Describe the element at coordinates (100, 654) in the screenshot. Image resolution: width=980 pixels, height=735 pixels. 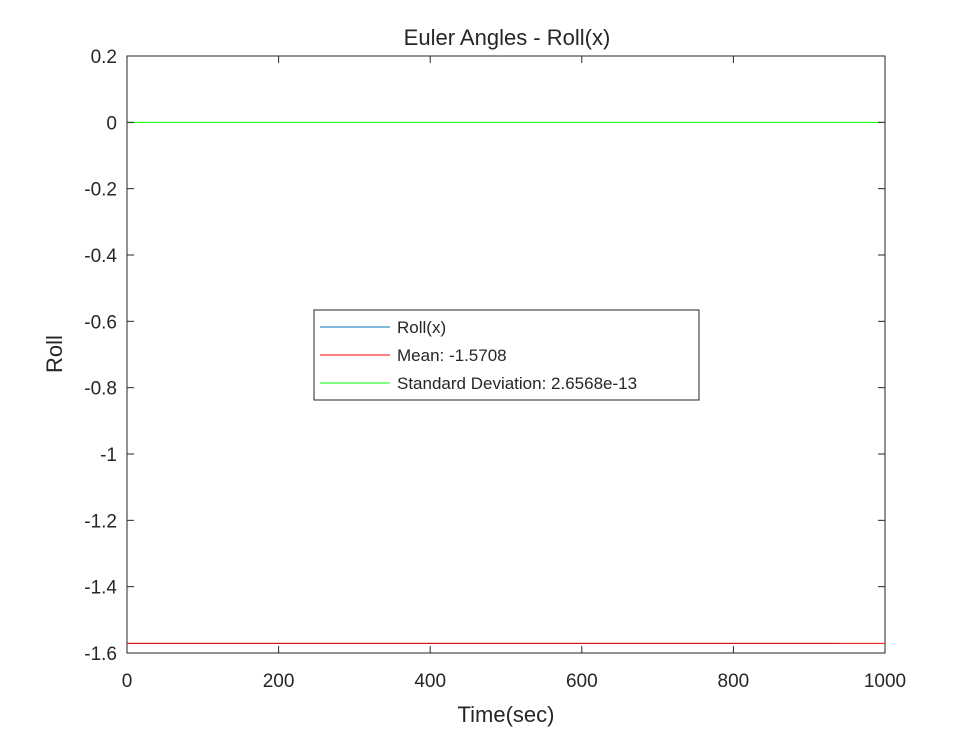
I see `y-tick-label: -1.6` at that location.